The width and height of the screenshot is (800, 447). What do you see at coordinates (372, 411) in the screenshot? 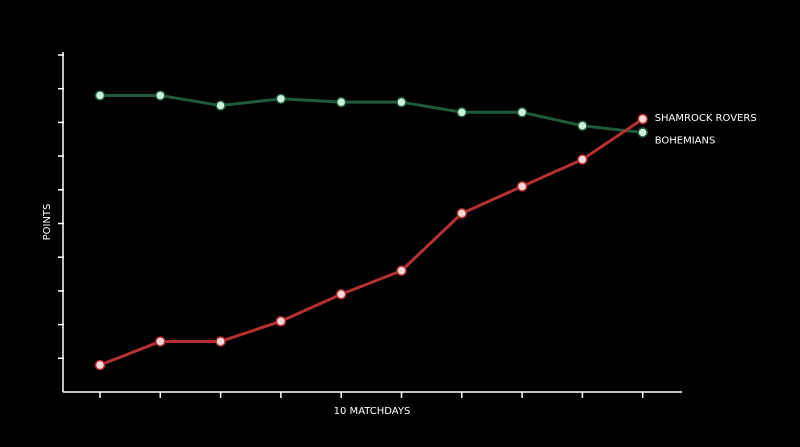
I see `x-axis-title: 10 MATCHDAYS` at bounding box center [372, 411].